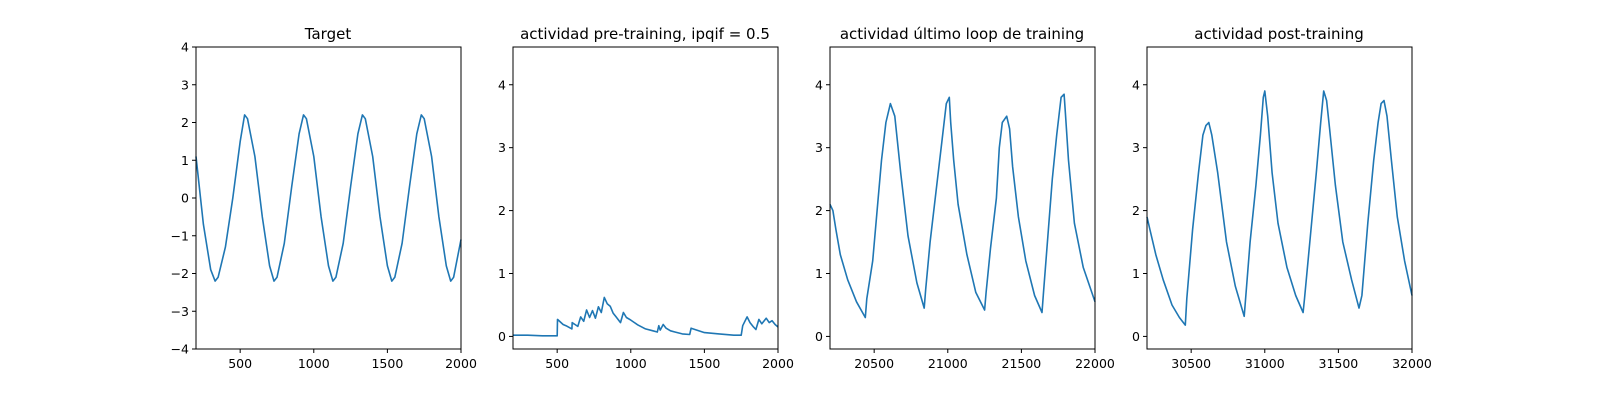 The height and width of the screenshot is (400, 1600). Describe the element at coordinates (1339, 363) in the screenshot. I see `x-tick-label: 31500` at that location.